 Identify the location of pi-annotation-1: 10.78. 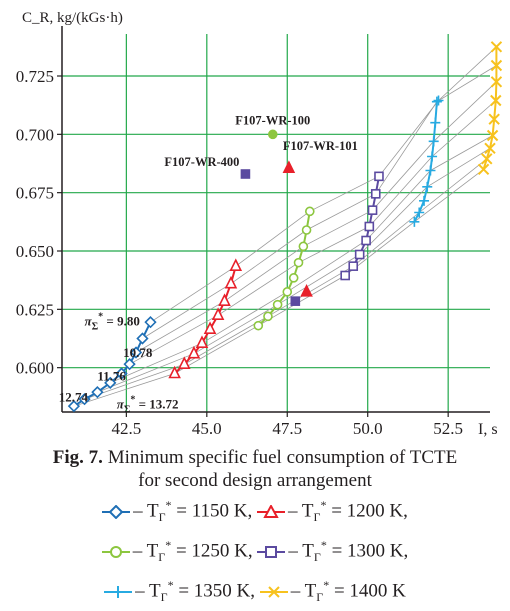
(138, 352).